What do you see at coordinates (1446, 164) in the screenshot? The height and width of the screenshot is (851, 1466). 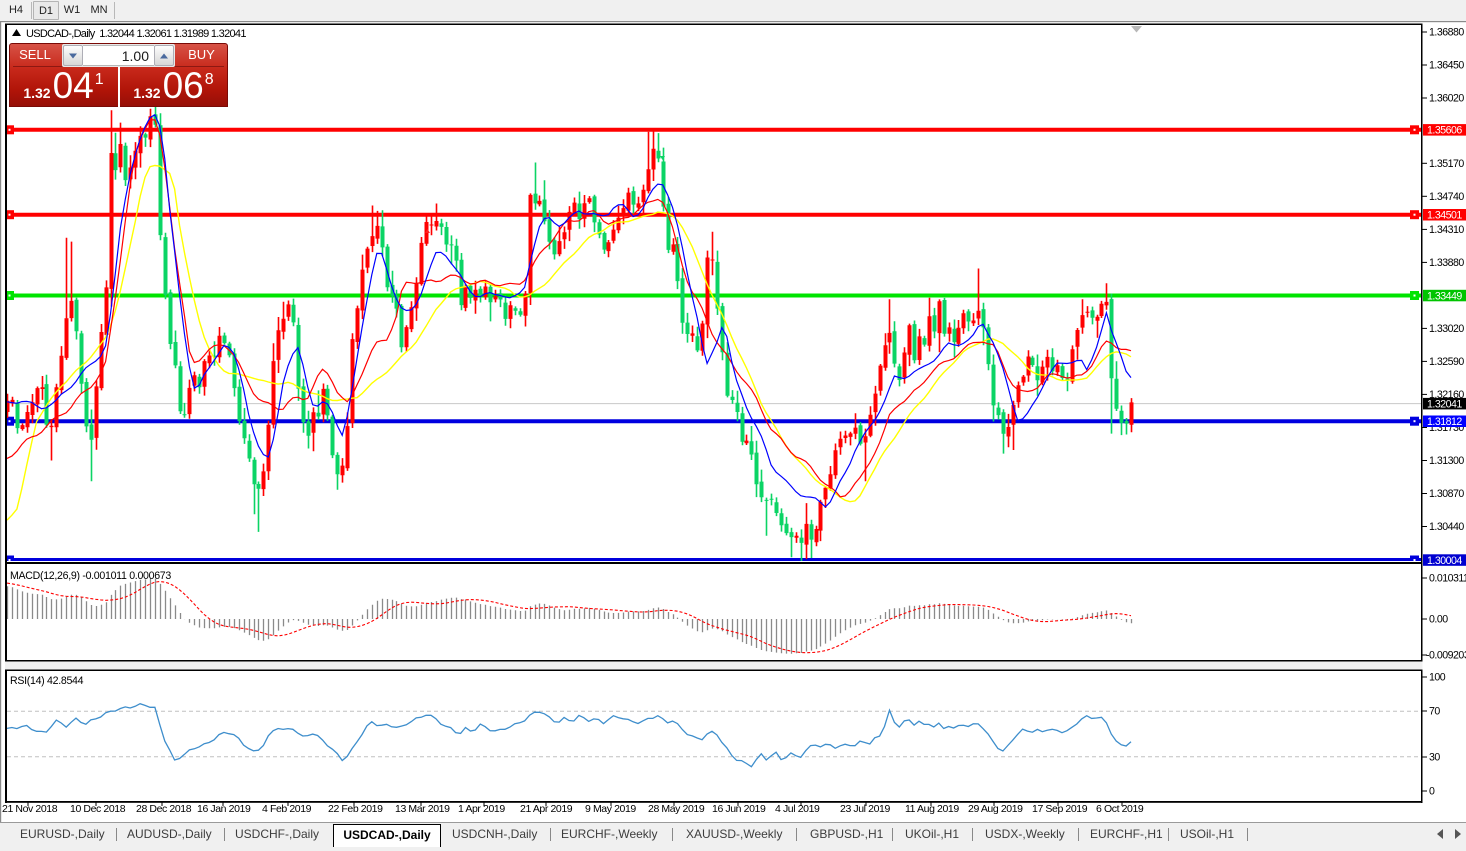 I see `svg-text: 1.35170` at bounding box center [1446, 164].